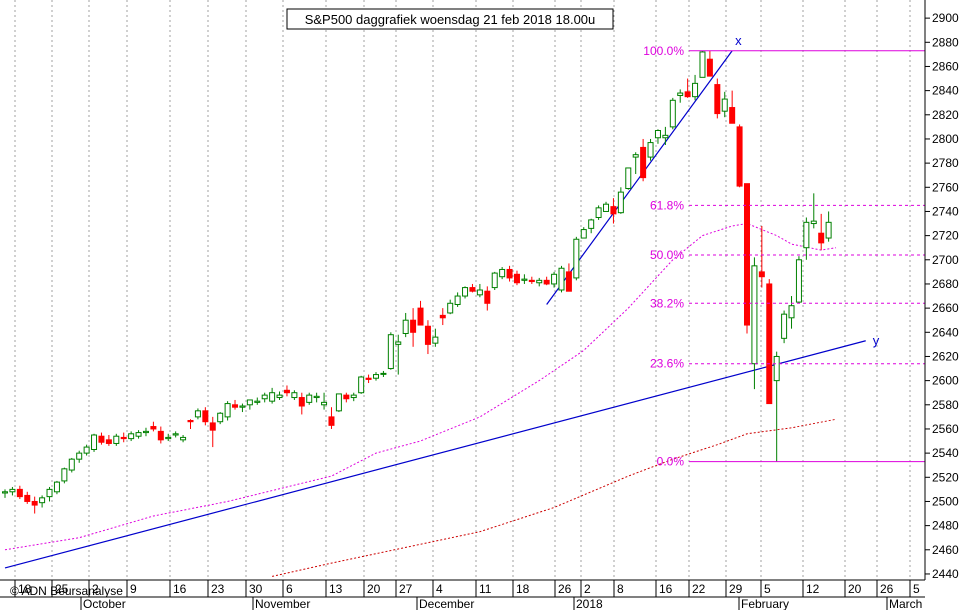 This screenshot has height=615, width=980. I want to click on y-tick-label-3: 2500, so click(945, 501).